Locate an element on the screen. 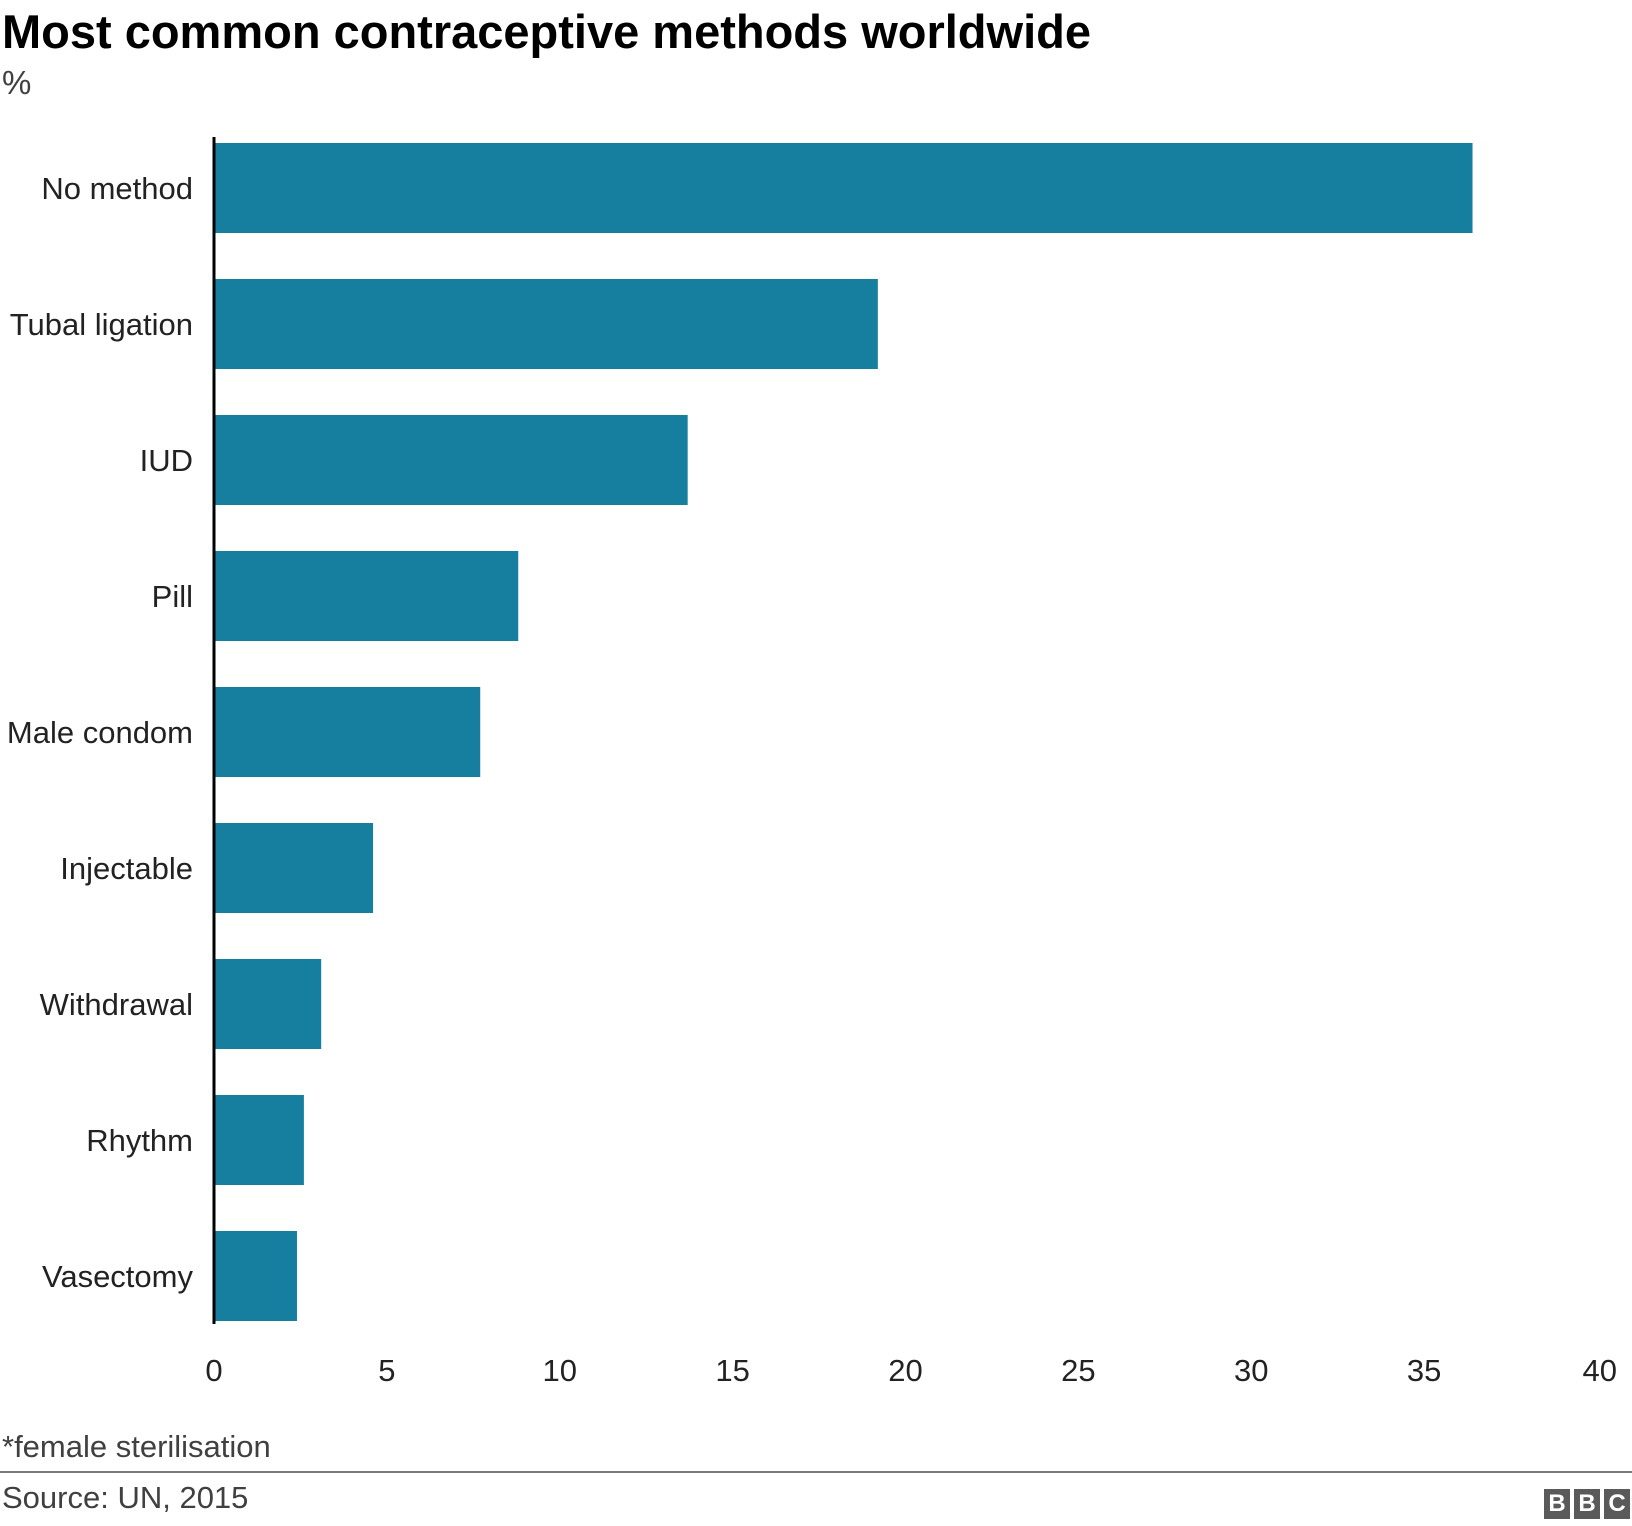 The image size is (1632, 1526). category-label: Injectable is located at coordinates (126, 868).